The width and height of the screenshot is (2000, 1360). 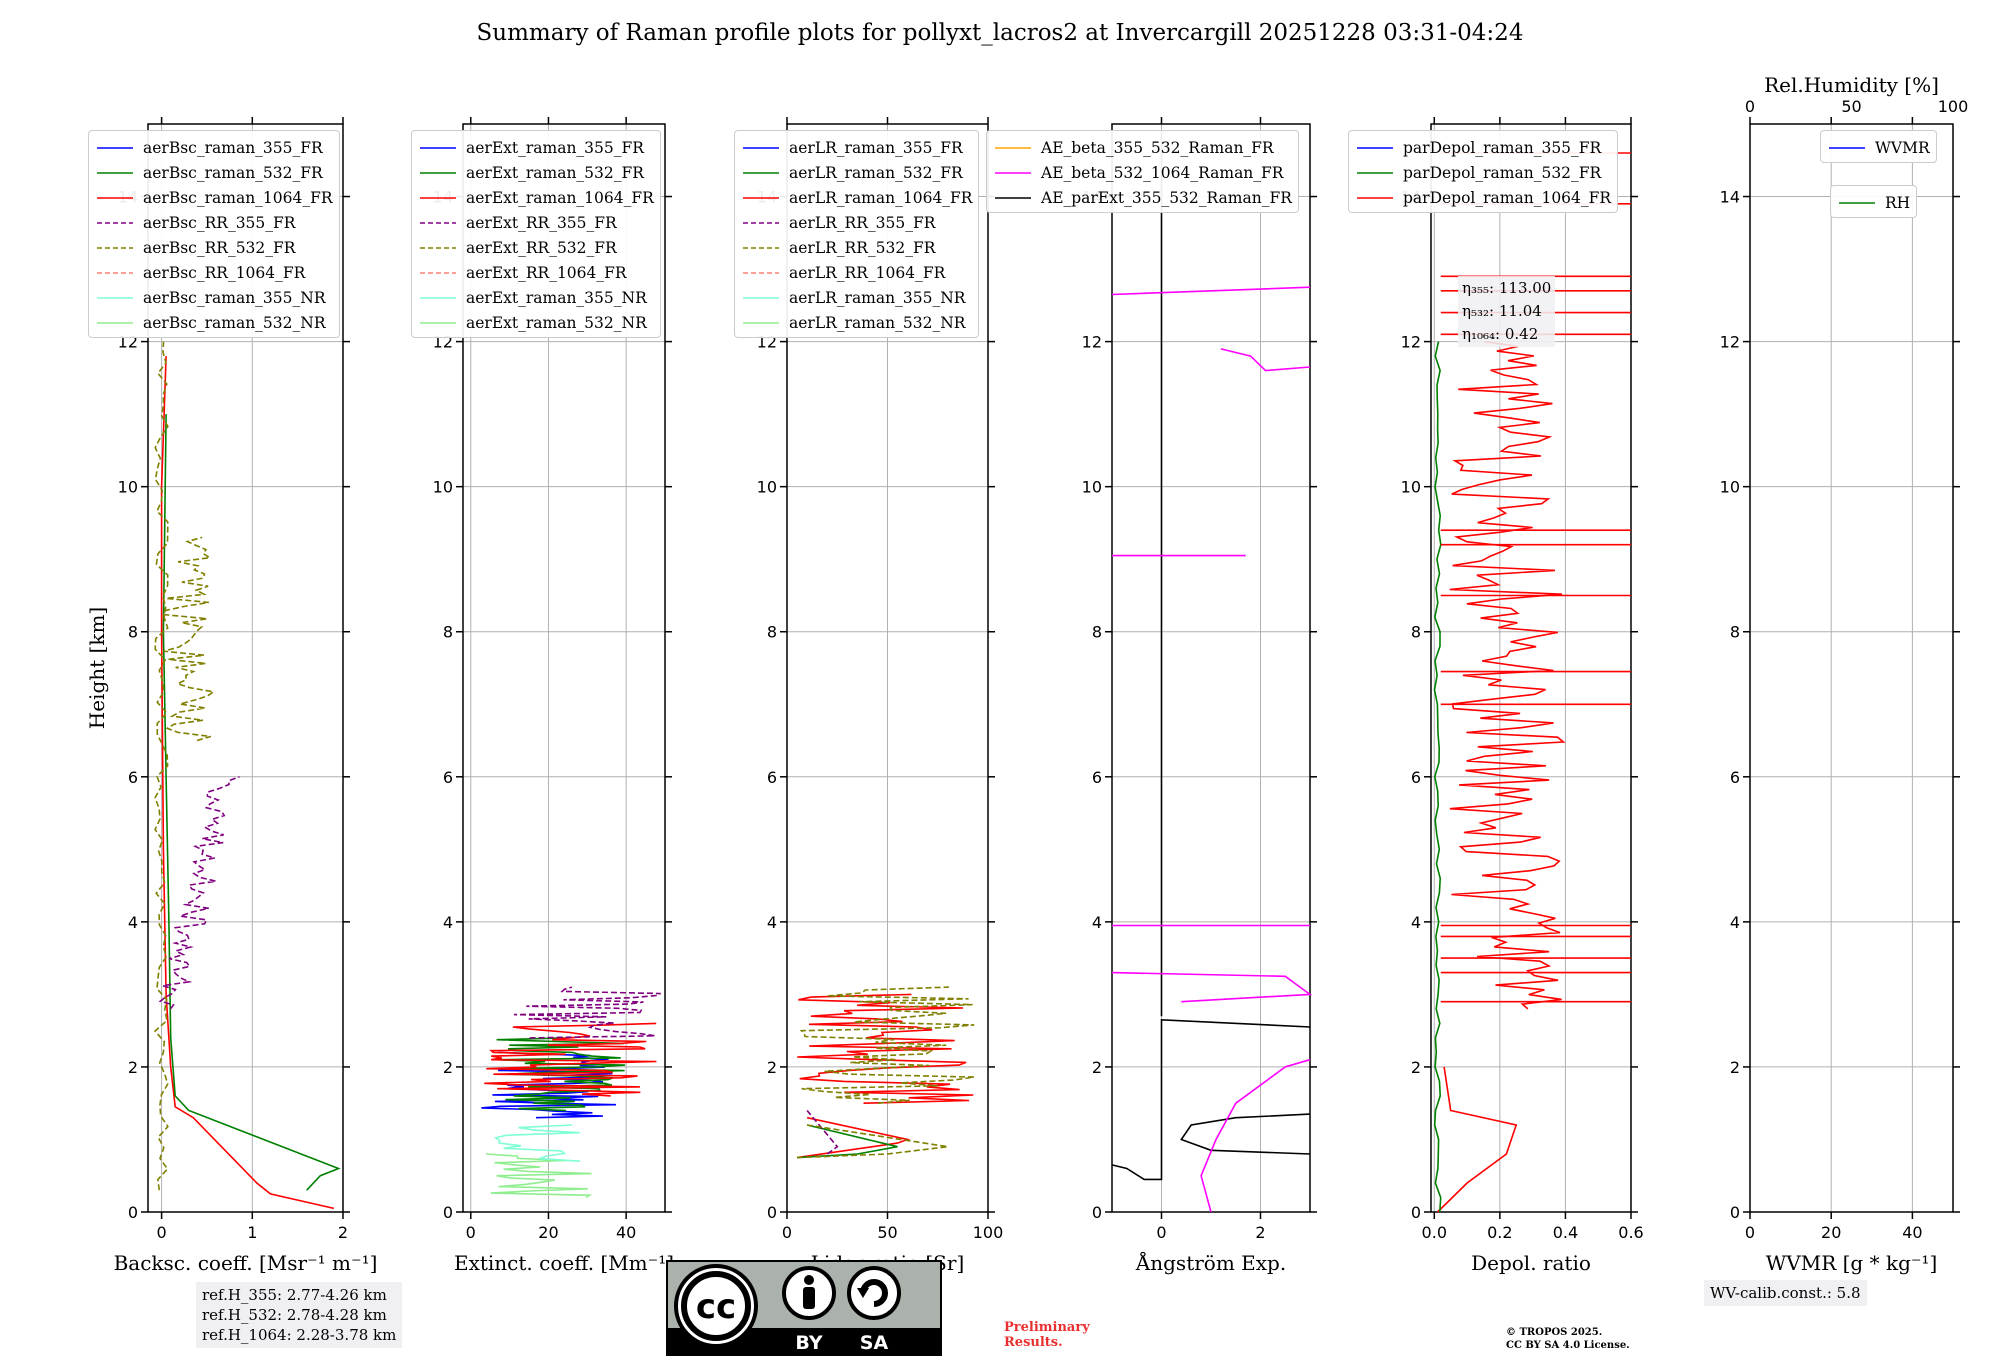 I want to click on panel-lidar_ratio-xtick-label: 0, so click(x=787, y=1232).